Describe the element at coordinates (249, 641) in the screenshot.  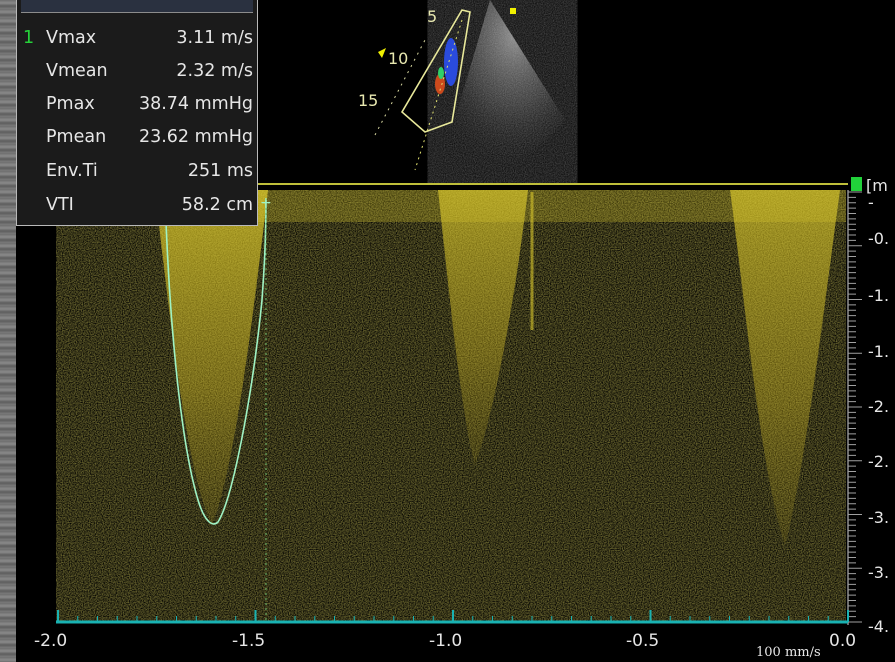
I see `time-tick-label: -1.5` at that location.